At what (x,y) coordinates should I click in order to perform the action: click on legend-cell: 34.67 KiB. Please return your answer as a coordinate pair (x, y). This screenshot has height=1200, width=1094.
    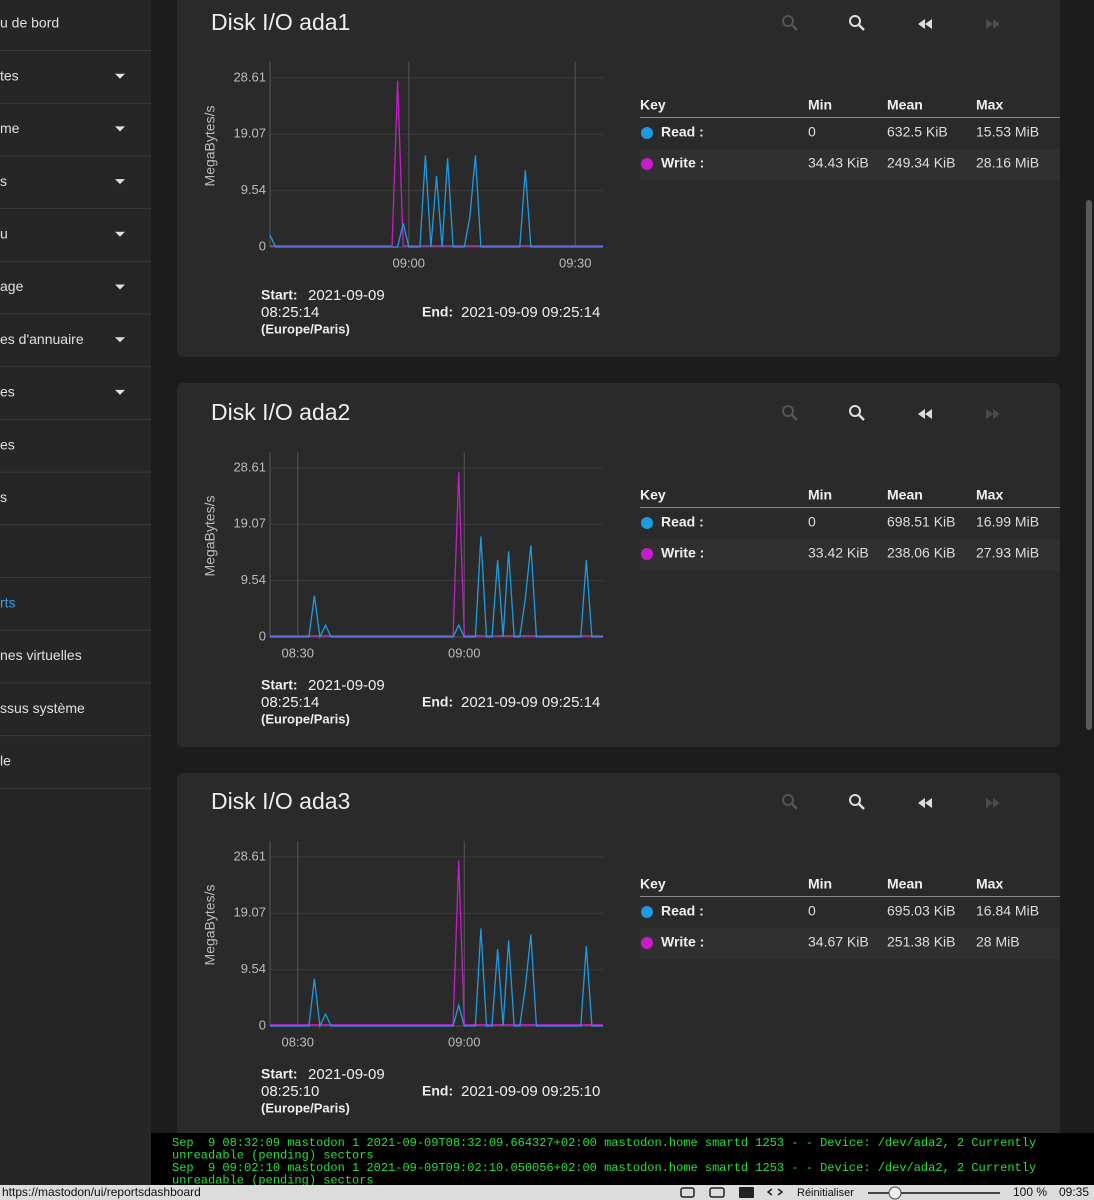
    Looking at the image, I should click on (838, 942).